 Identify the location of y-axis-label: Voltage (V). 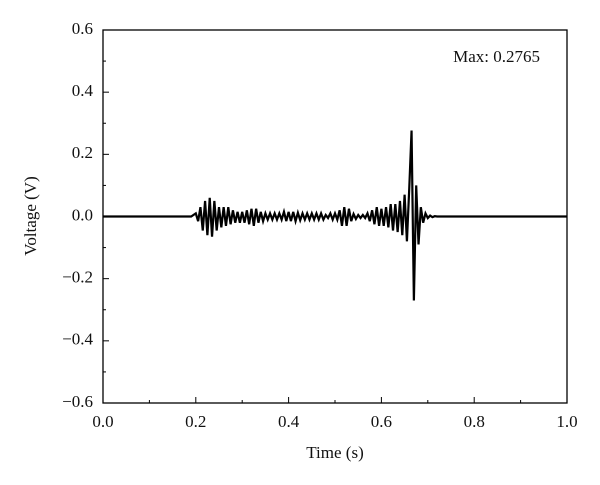
(30, 215).